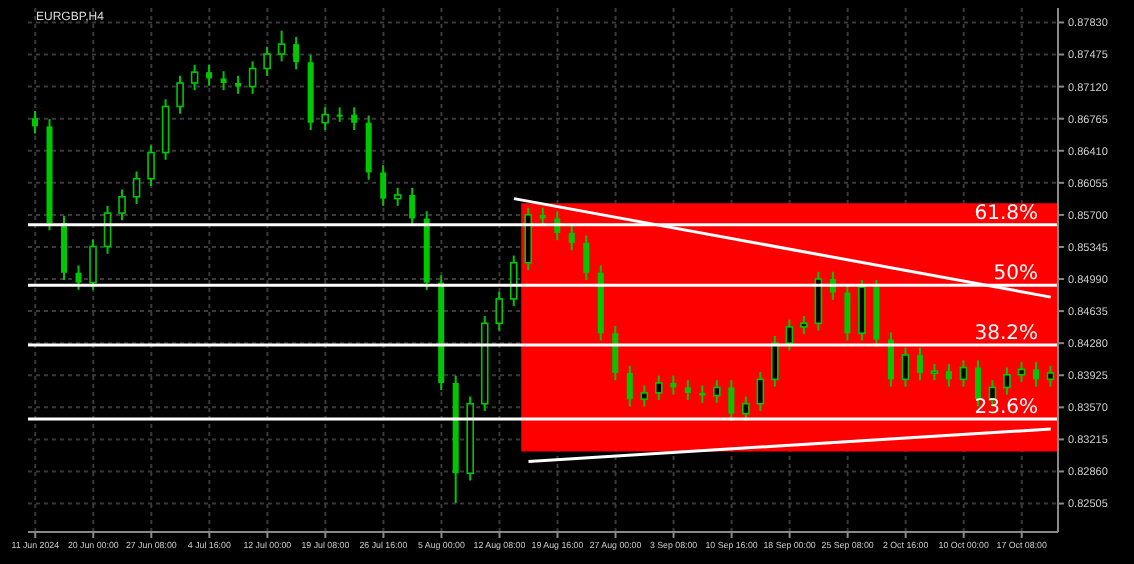 This screenshot has width=1134, height=564. What do you see at coordinates (1006, 408) in the screenshot?
I see `annotation: 23.6%` at bounding box center [1006, 408].